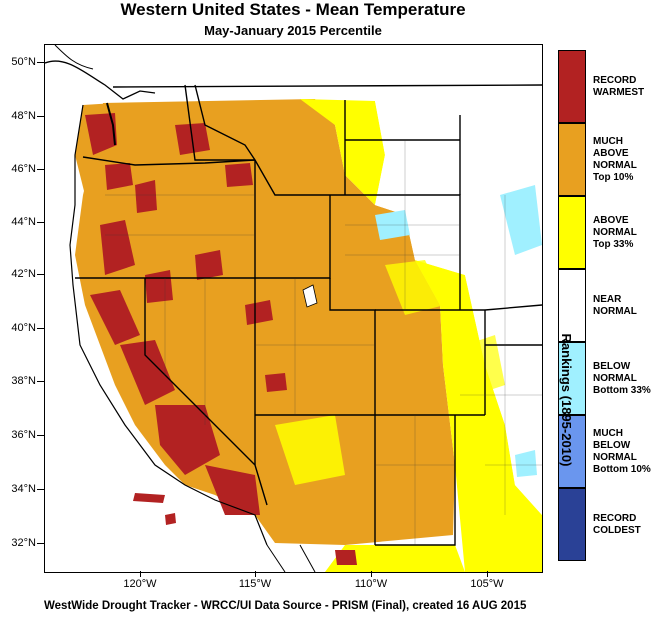 The width and height of the screenshot is (672, 618). What do you see at coordinates (371, 584) in the screenshot?
I see `lon-label-110w: 110°W` at bounding box center [371, 584].